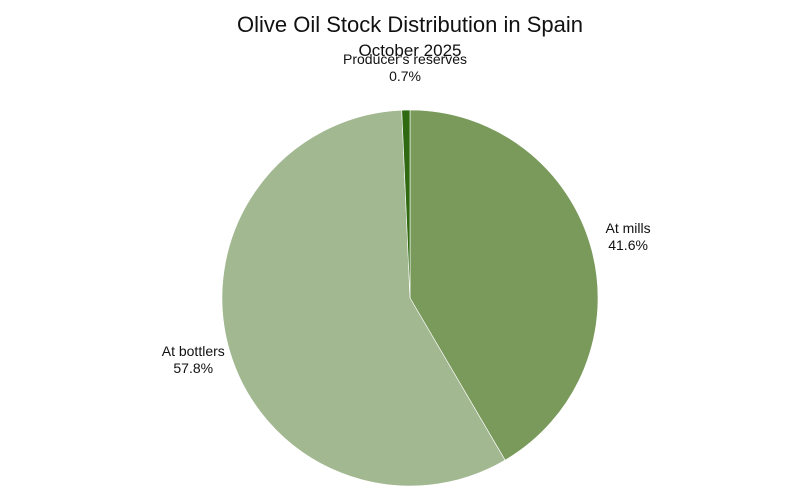  I want to click on pie-label-value: 57.8%, so click(193, 368).